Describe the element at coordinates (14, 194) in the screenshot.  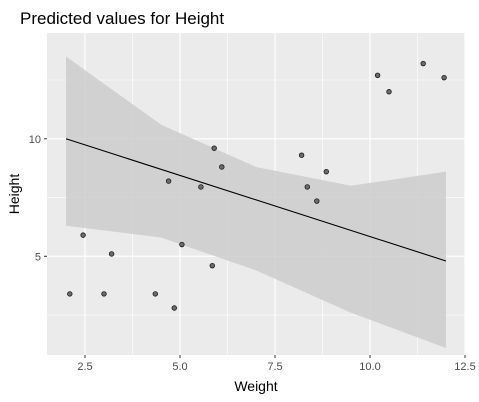
I see `y-axis-title: Height` at that location.